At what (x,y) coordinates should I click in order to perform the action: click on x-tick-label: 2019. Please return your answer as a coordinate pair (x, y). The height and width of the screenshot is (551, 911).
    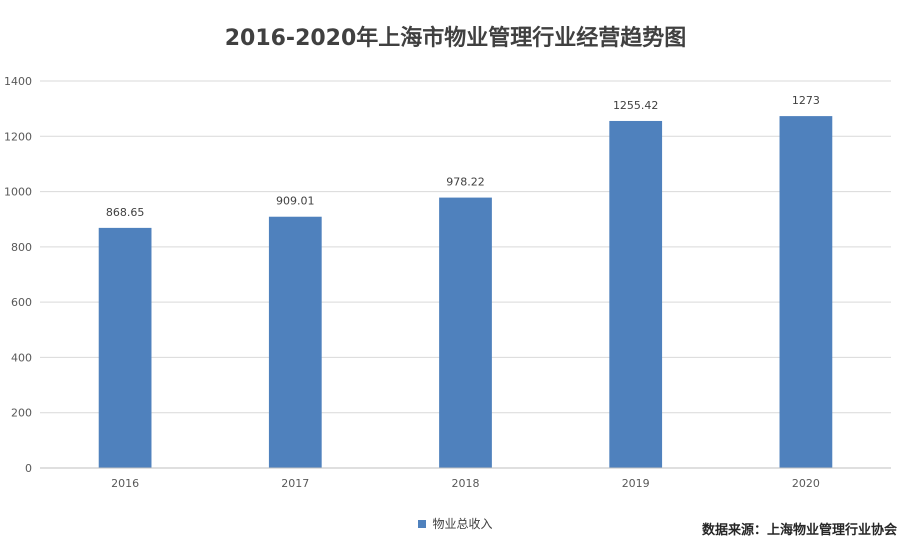
    Looking at the image, I should click on (636, 483).